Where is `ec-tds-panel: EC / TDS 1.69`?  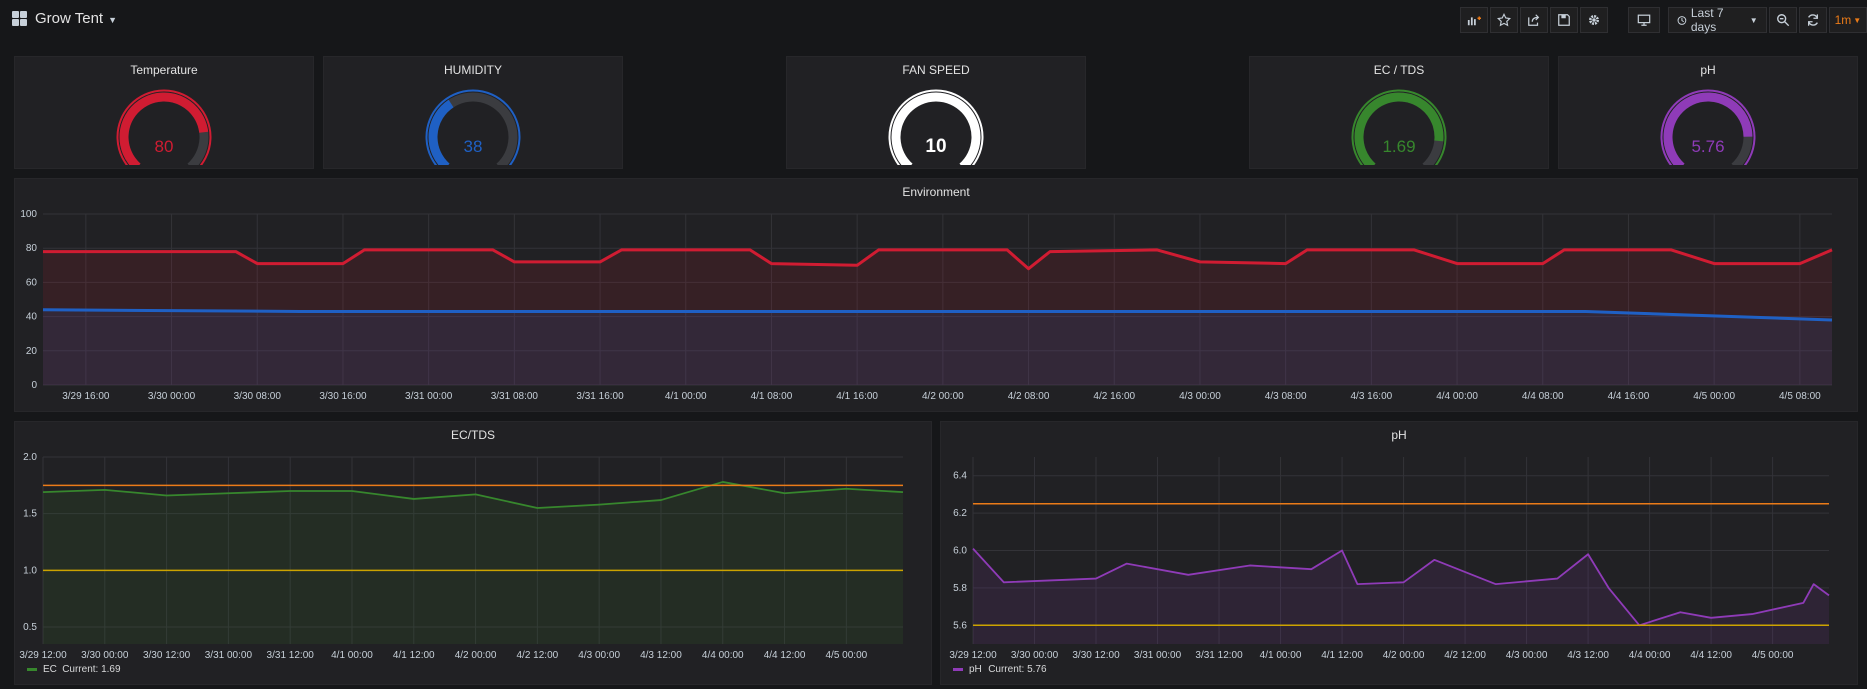
ec-tds-panel: EC / TDS 1.69 is located at coordinates (1399, 112).